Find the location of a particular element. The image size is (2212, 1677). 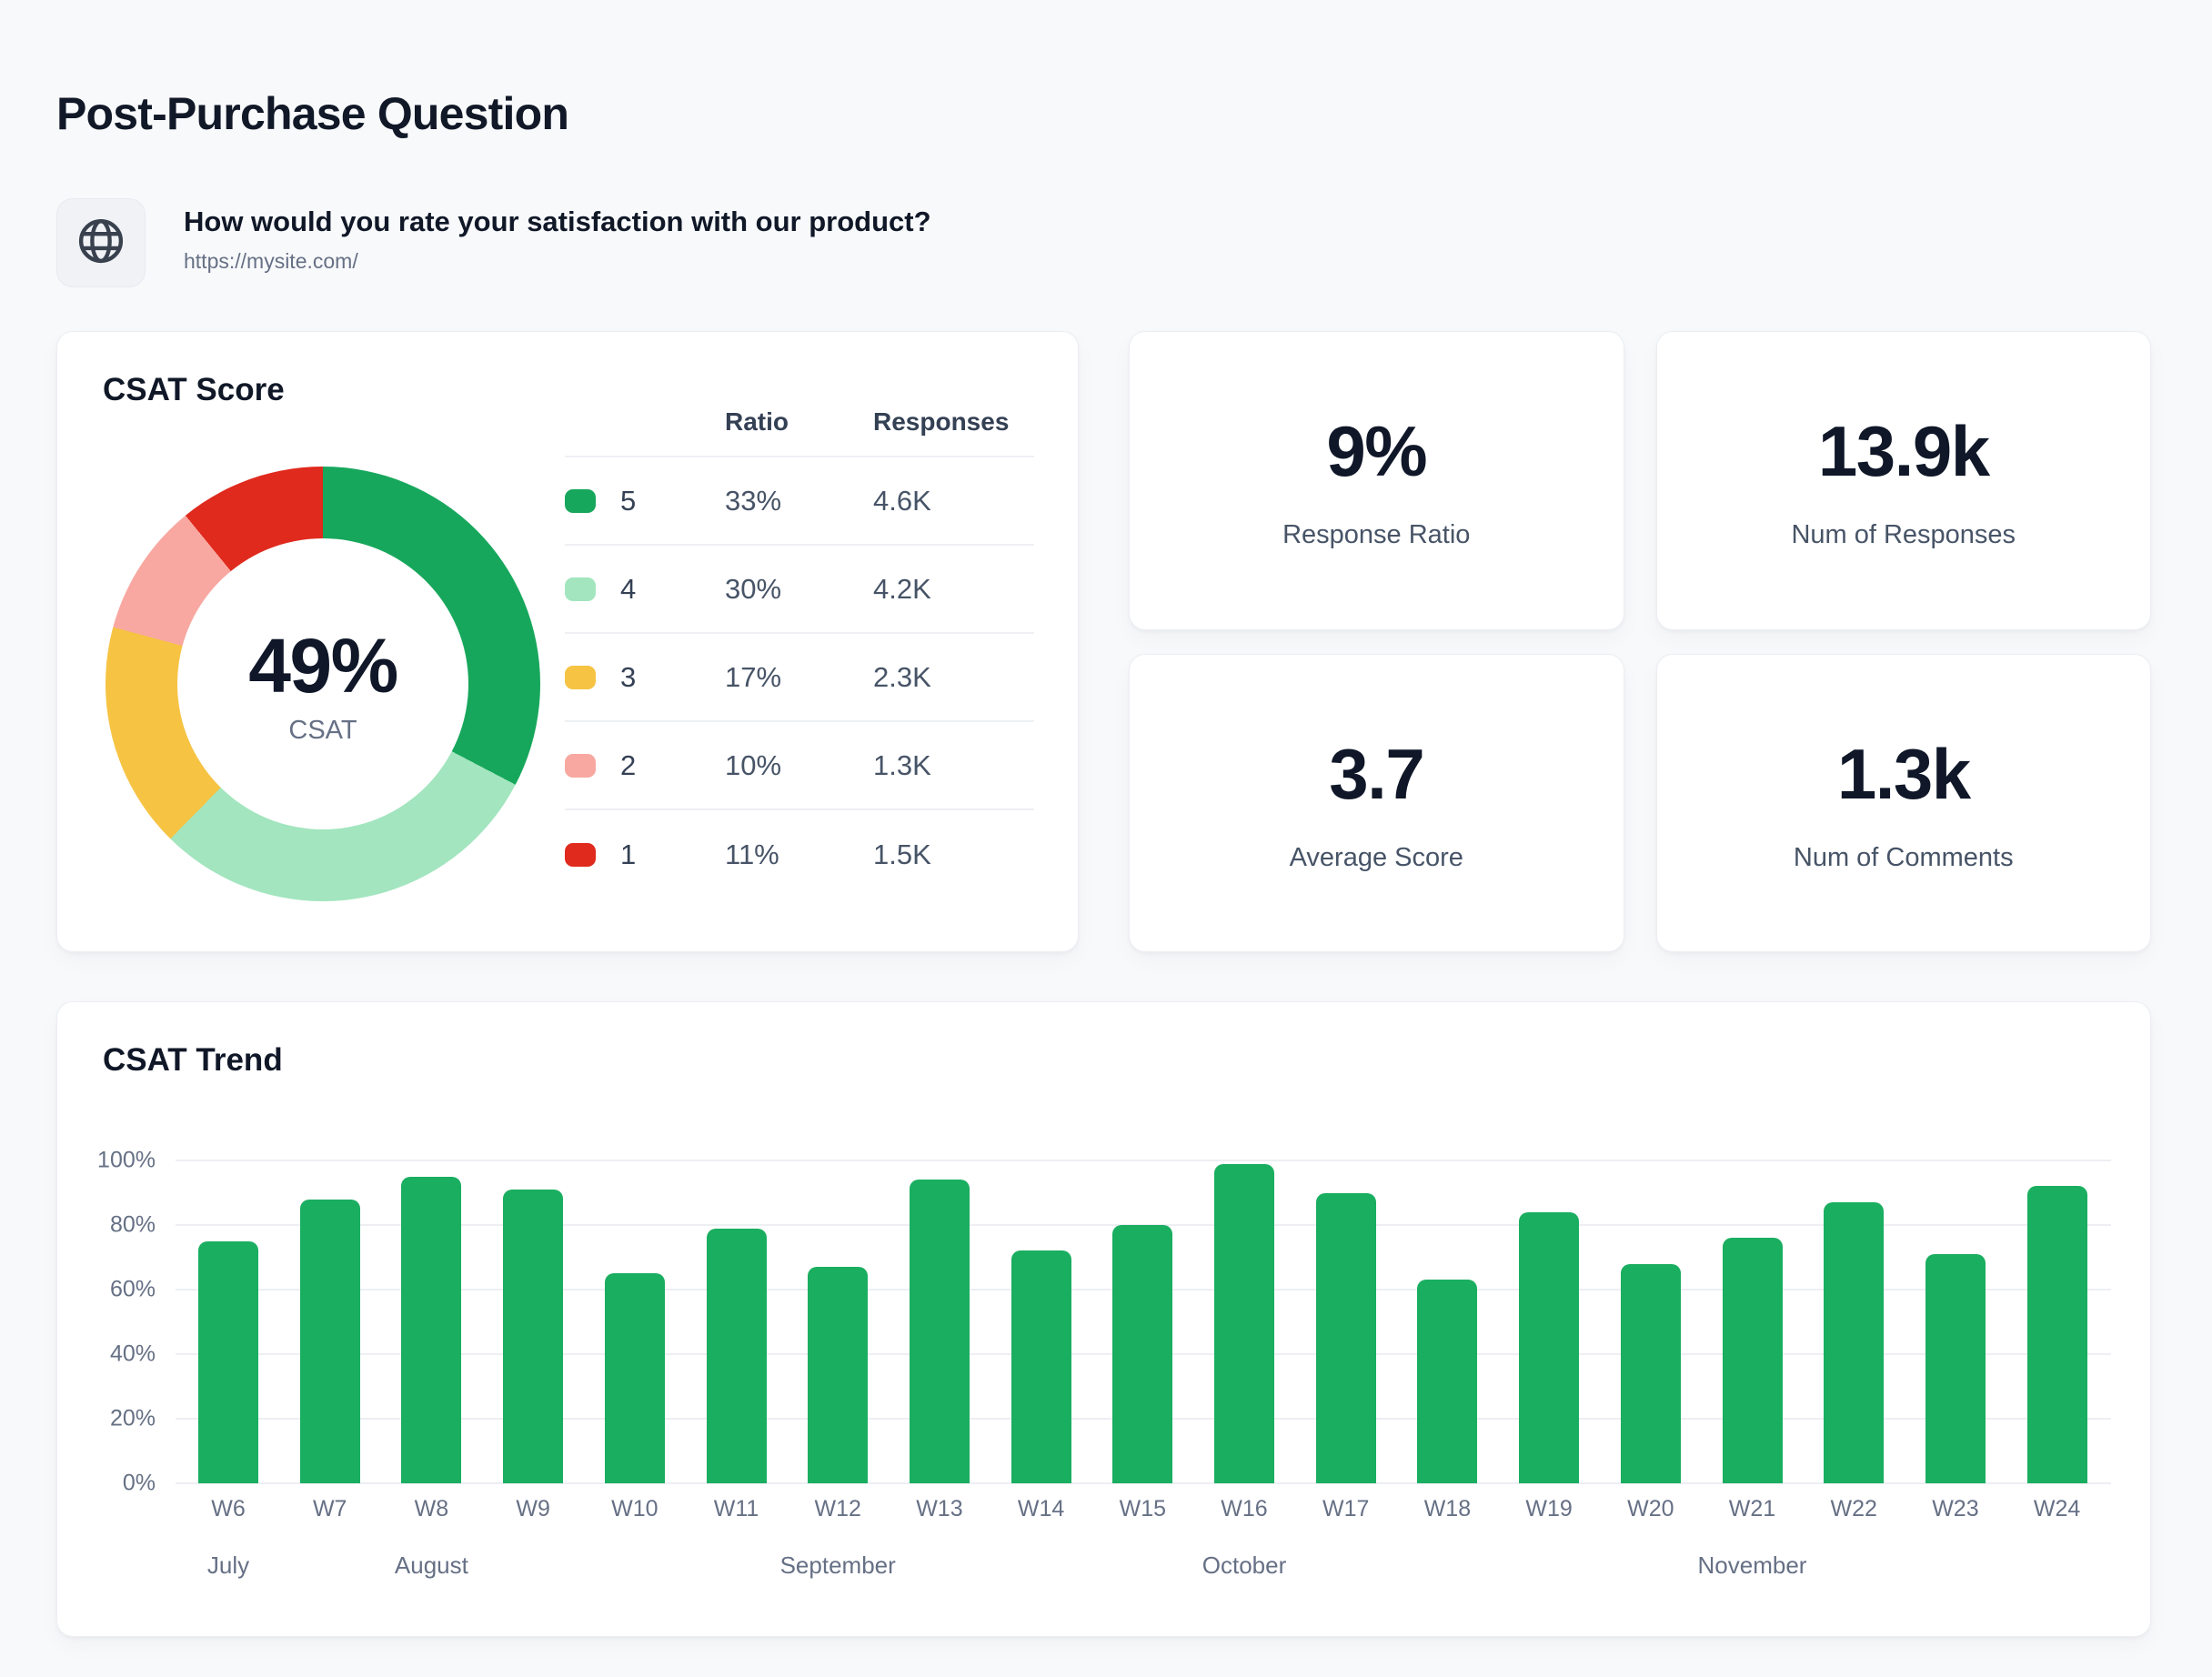

rating-table-header: Ratio Responses is located at coordinates (800, 422).